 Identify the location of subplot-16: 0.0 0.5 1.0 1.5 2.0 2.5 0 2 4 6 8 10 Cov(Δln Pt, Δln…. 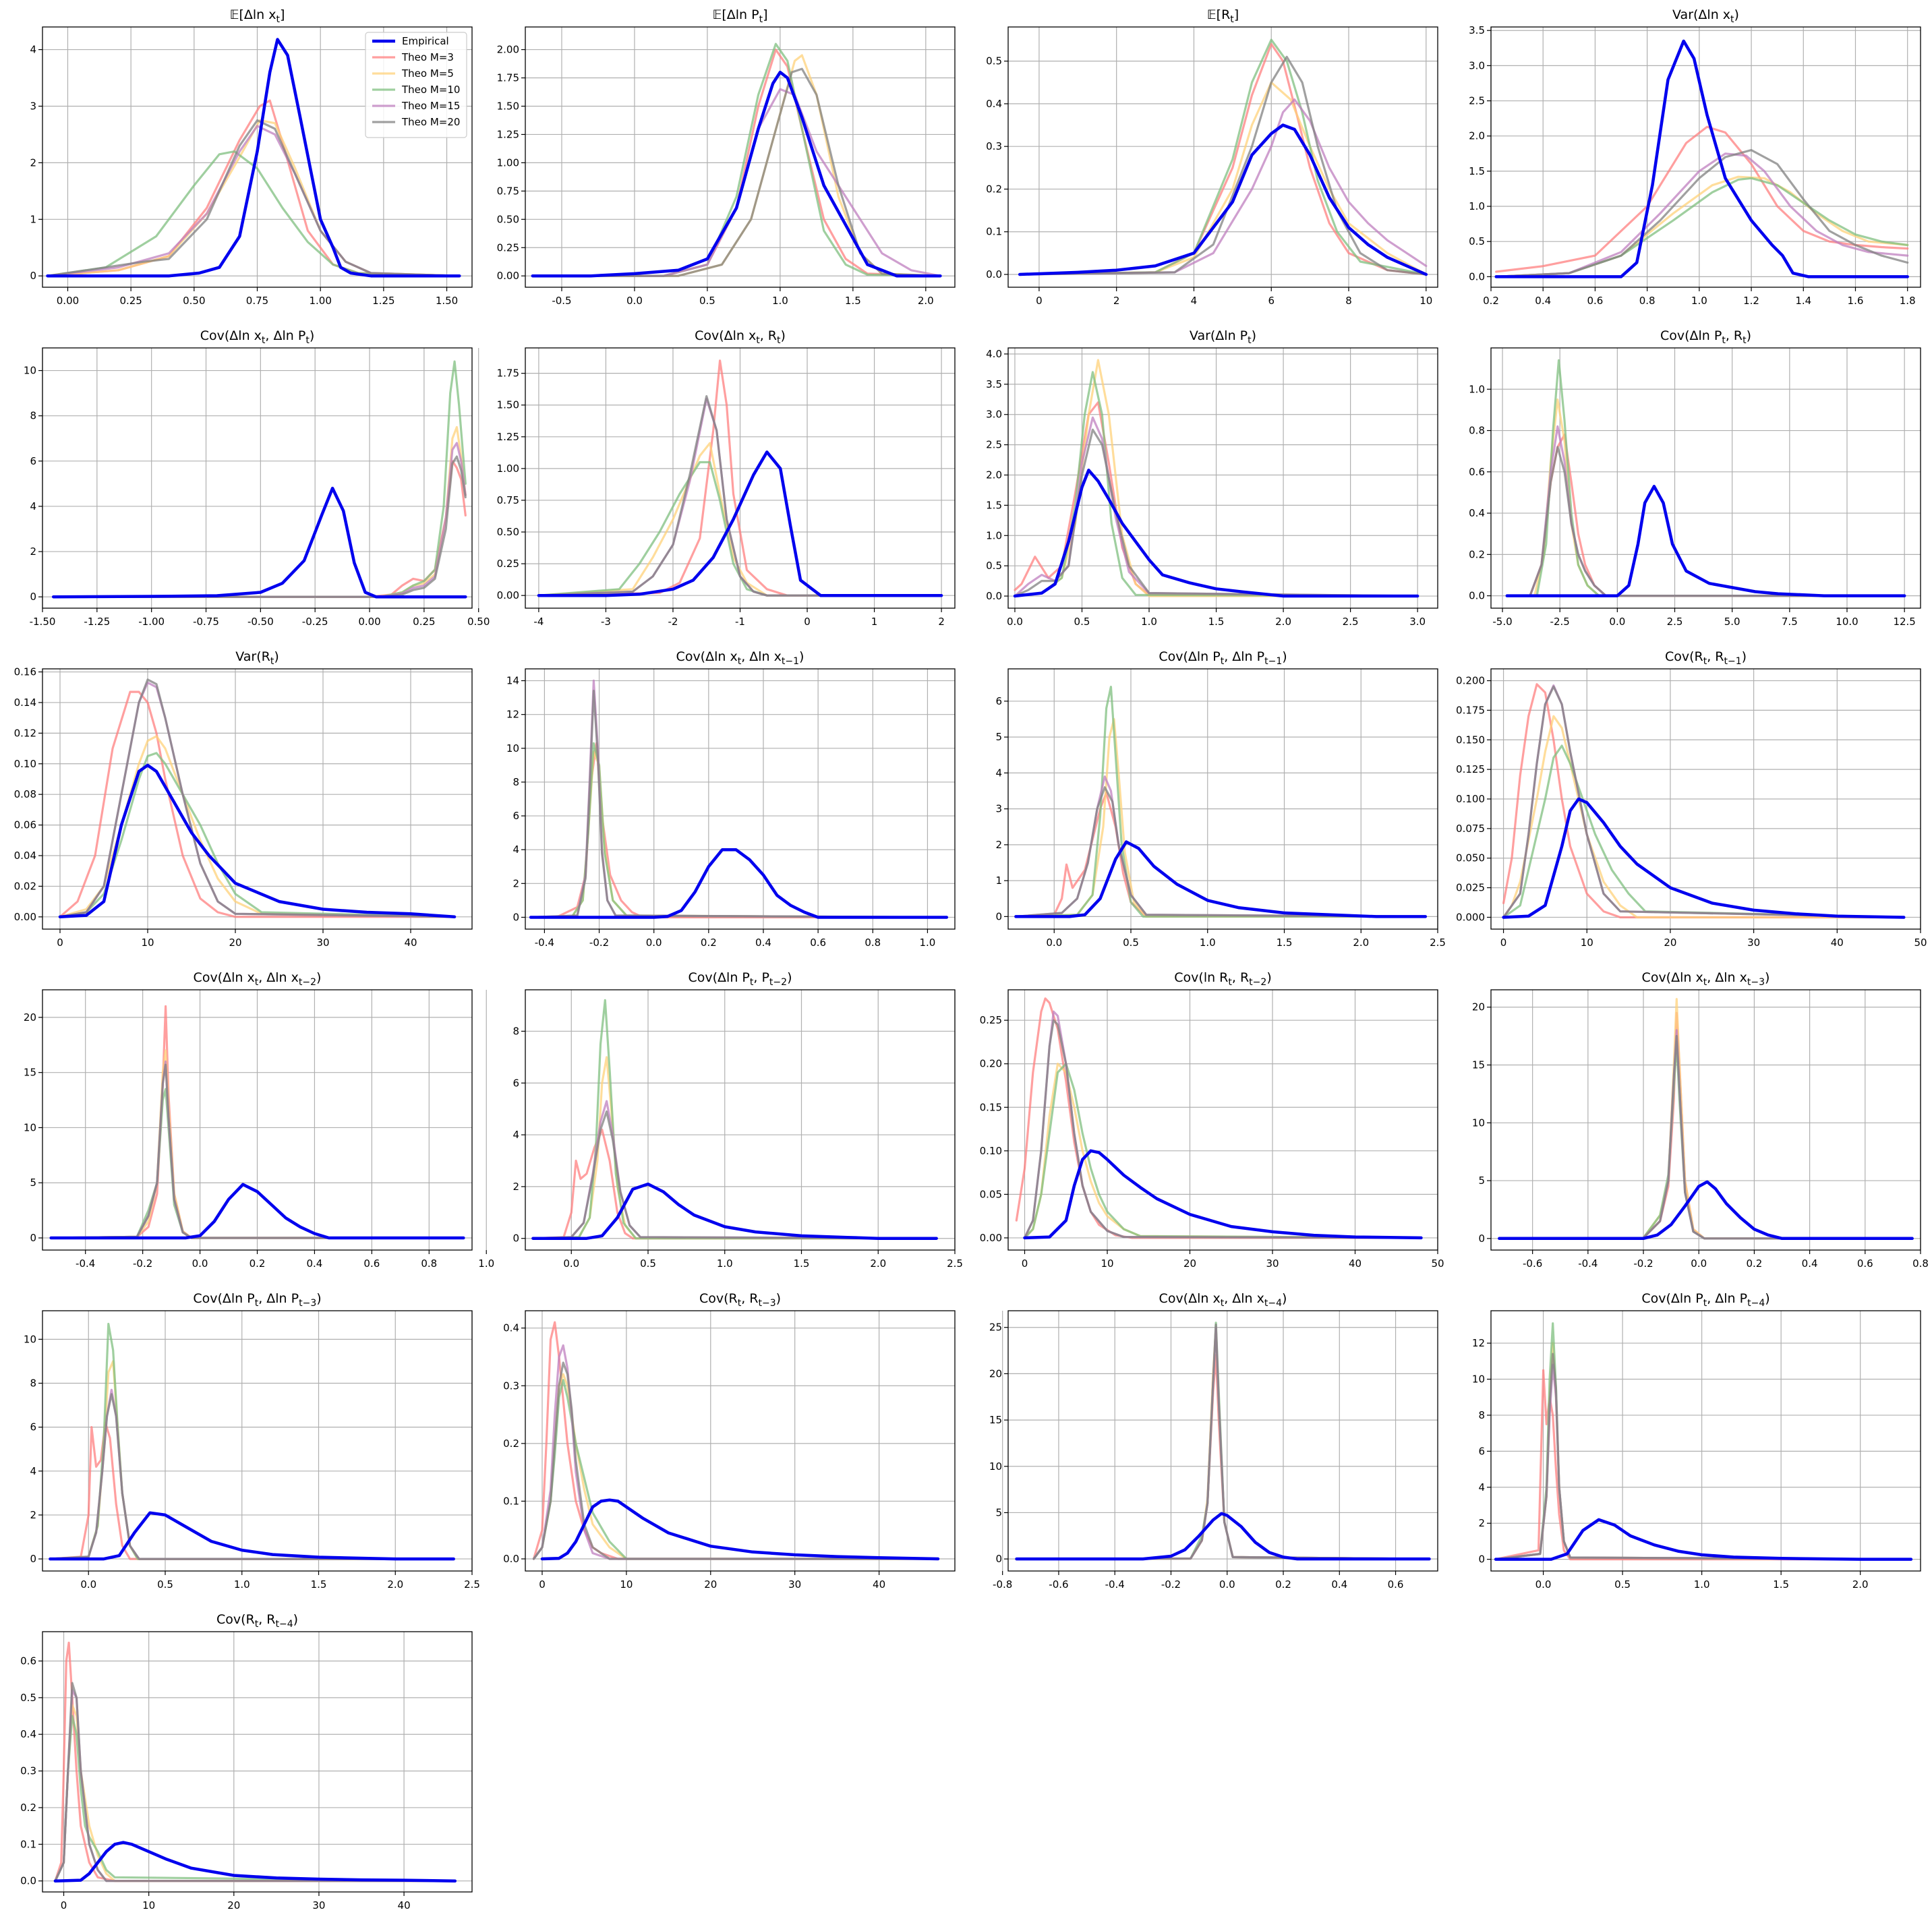
(252, 1441).